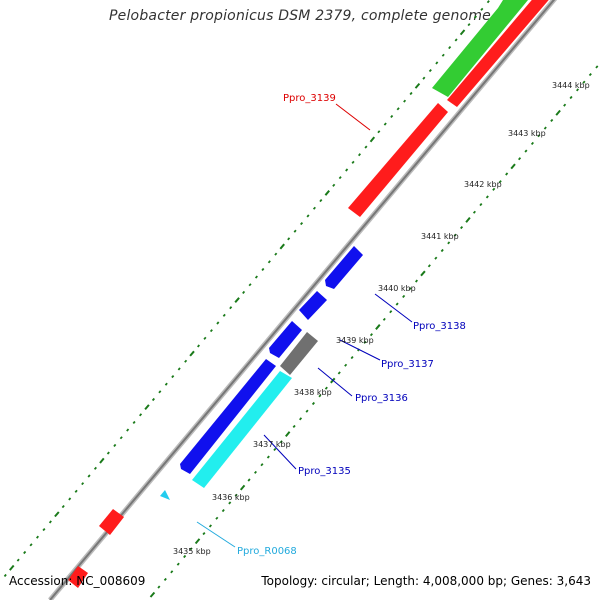 The image size is (600, 600). What do you see at coordinates (480, 48) in the screenshot?
I see `gene-green-feature` at bounding box center [480, 48].